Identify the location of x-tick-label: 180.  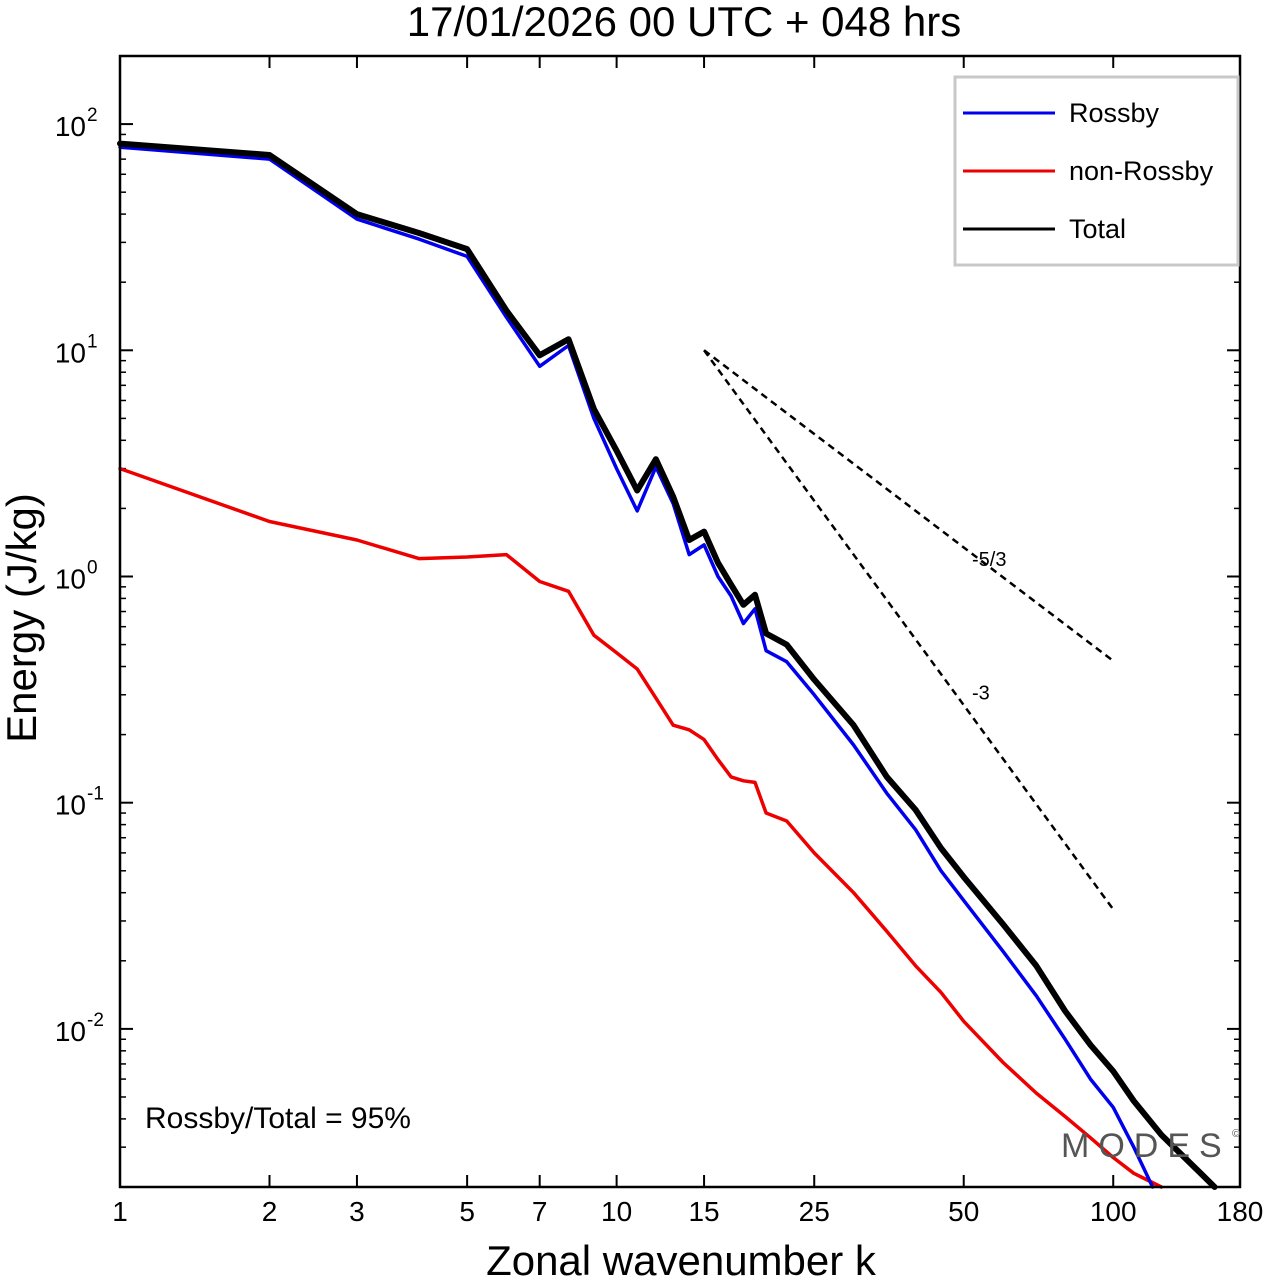
(1240, 1211).